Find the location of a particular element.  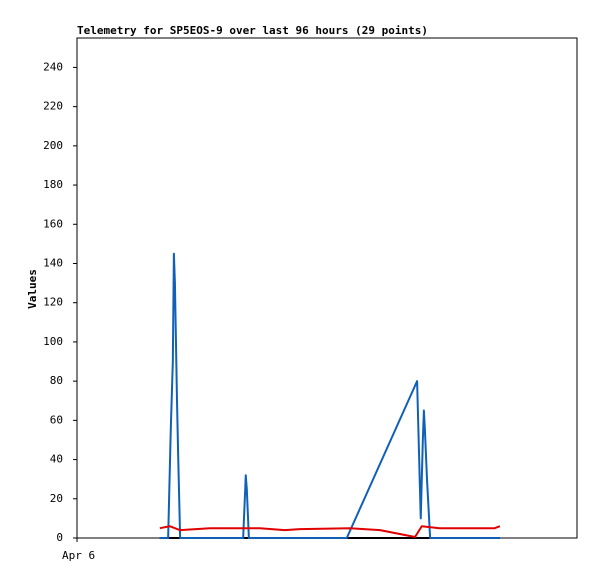

y-tick-label: 120 is located at coordinates (53, 302).